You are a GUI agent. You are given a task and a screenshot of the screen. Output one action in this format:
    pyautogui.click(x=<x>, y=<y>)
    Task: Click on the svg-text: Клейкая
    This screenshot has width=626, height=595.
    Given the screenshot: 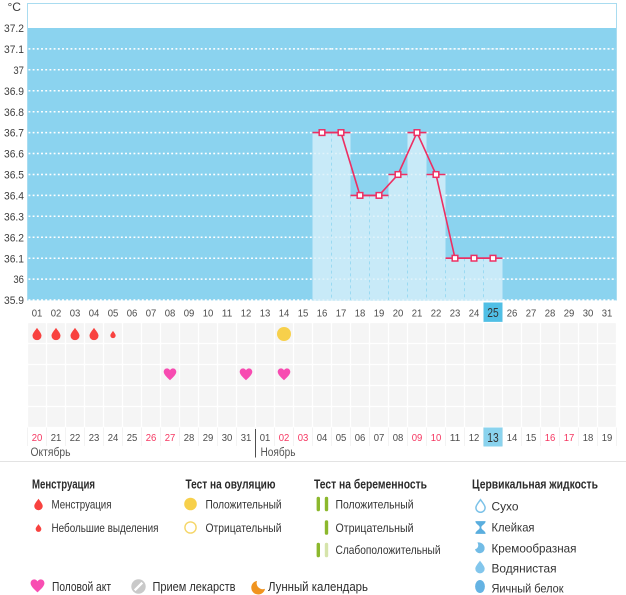 What is the action you would take?
    pyautogui.click(x=513, y=528)
    